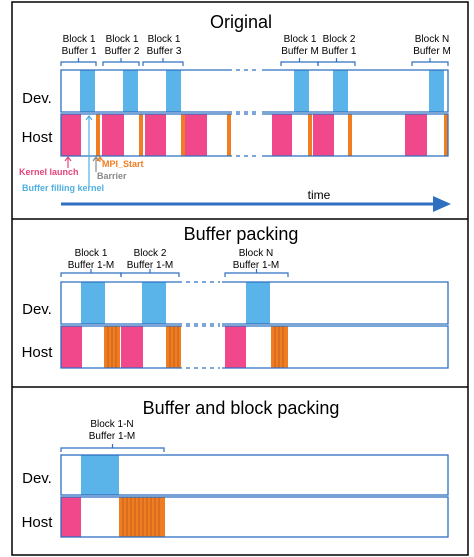 The height and width of the screenshot is (557, 474). I want to click on annotation-arrows, so click(84, 150).